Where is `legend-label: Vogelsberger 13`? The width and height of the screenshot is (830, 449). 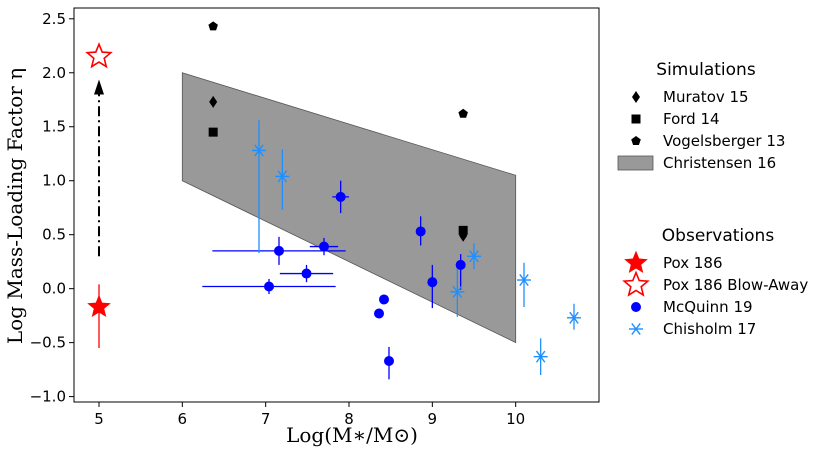
legend-label: Vogelsberger 13 is located at coordinates (724, 141).